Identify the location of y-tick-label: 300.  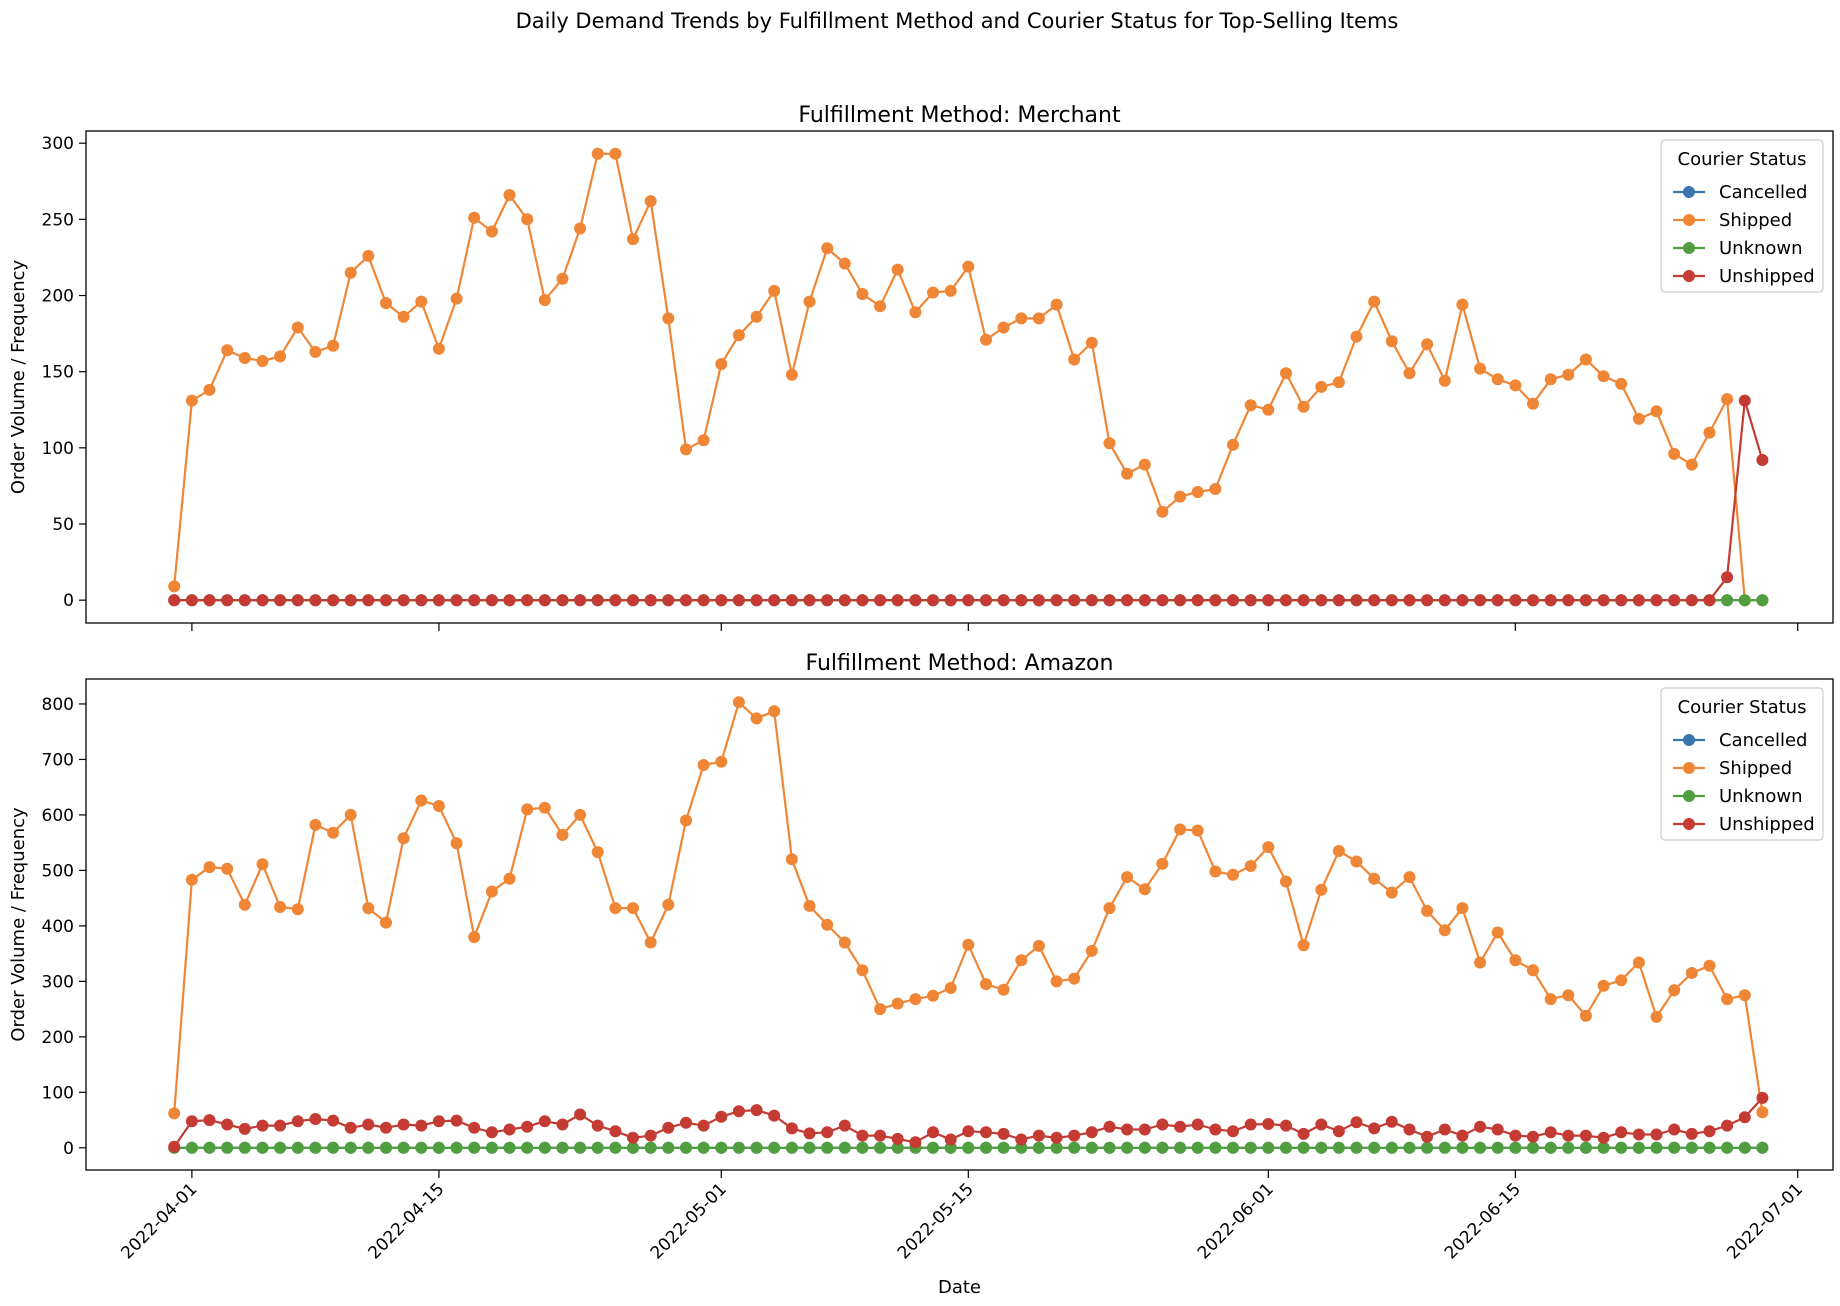
(58, 982).